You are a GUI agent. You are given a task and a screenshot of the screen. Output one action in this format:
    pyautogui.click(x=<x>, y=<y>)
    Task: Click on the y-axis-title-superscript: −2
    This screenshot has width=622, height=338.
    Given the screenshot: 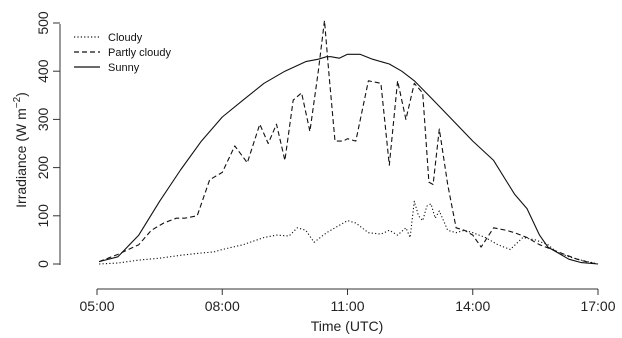 What is the action you would take?
    pyautogui.click(x=17, y=102)
    